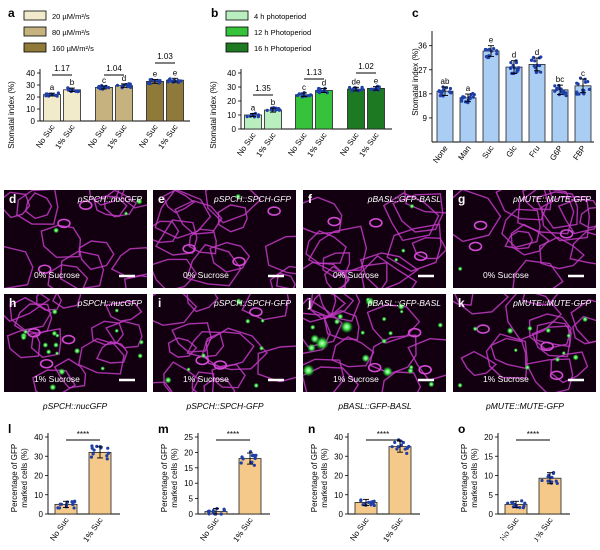  What do you see at coordinates (9, 429) in the screenshot?
I see `panel-letter-l: l` at bounding box center [9, 429].